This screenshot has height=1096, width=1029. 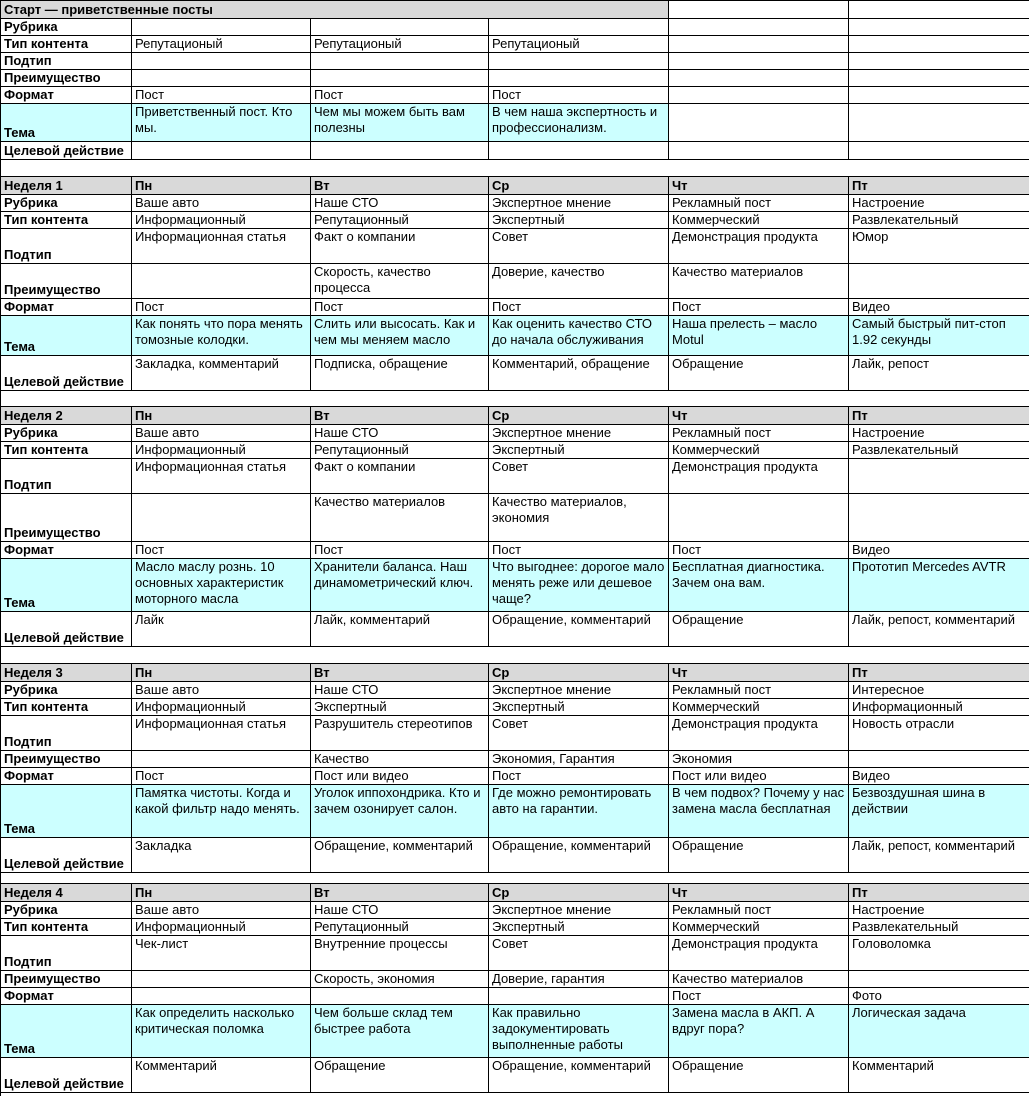 I want to click on cell: Доверие, качество, so click(x=579, y=281).